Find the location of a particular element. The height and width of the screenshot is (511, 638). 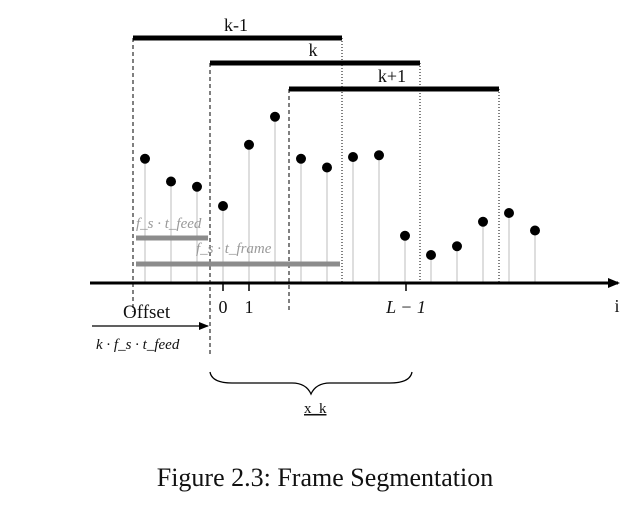

frame-brace is located at coordinates (311, 383).